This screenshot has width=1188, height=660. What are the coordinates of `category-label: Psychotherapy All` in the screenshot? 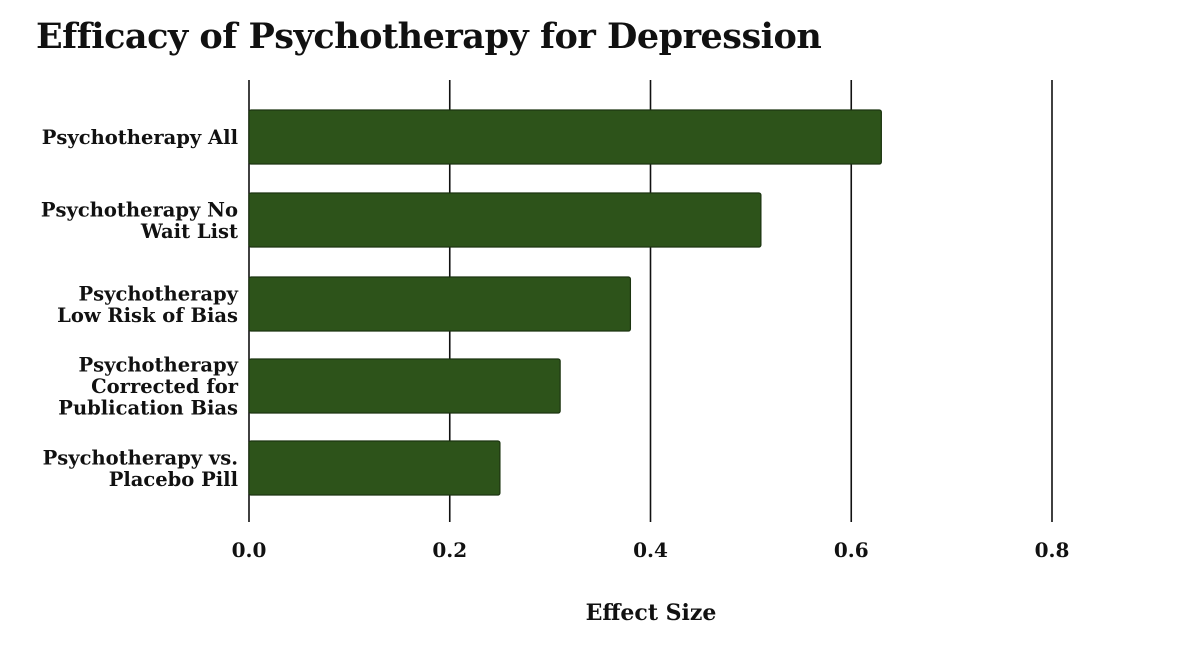 It's located at (140, 137).